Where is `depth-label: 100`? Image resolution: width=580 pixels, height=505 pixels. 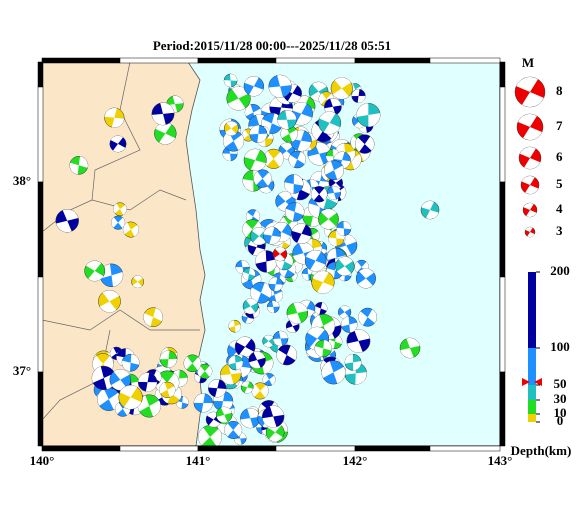
depth-label: 100 is located at coordinates (560, 346).